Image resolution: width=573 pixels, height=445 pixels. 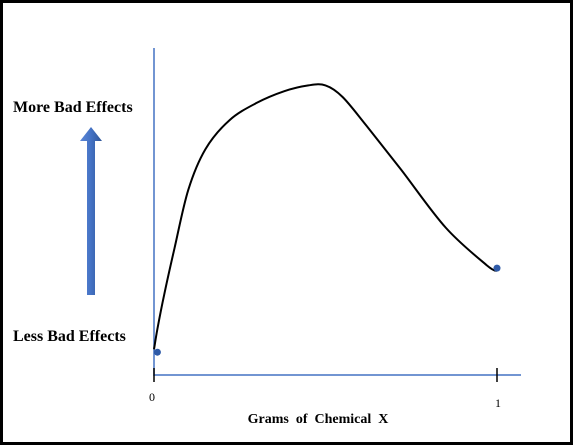 What do you see at coordinates (69, 336) in the screenshot?
I see `y-label-low: Less Bad Effects` at bounding box center [69, 336].